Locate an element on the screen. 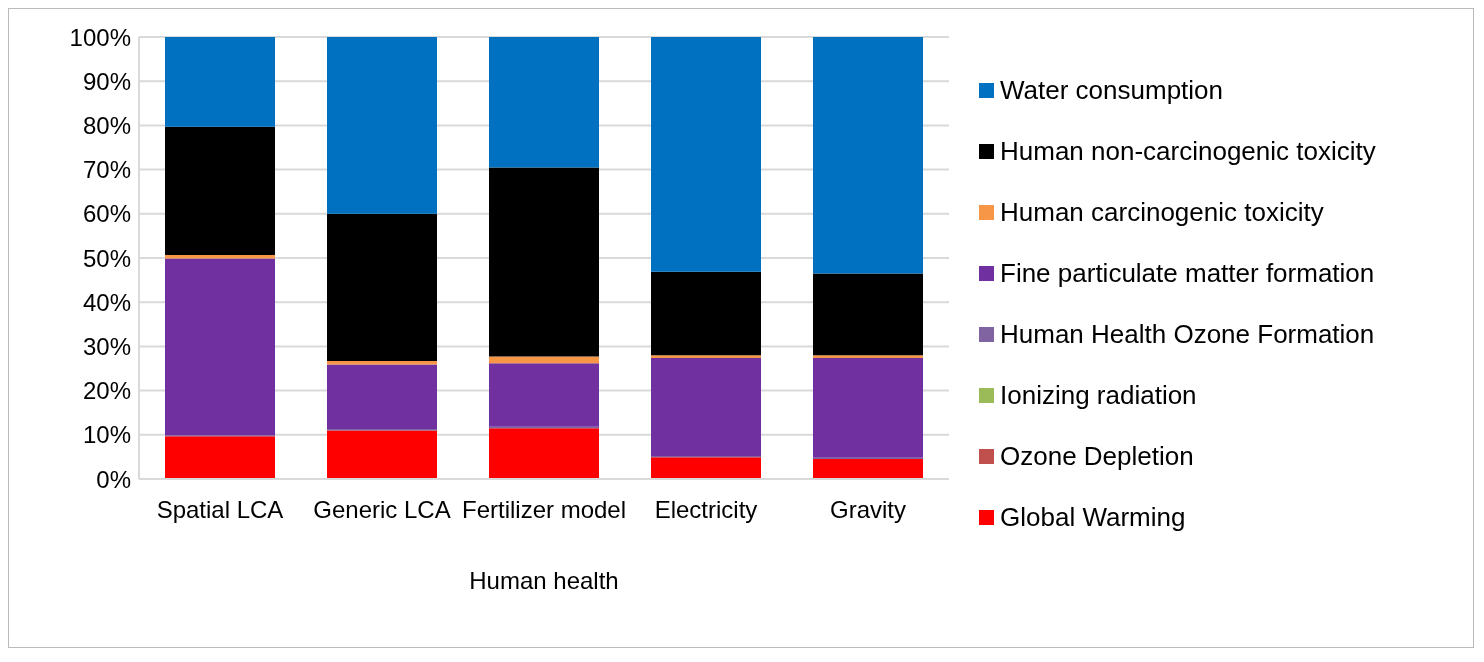  legend-label: Human carcinogenic toxicity is located at coordinates (1162, 212).